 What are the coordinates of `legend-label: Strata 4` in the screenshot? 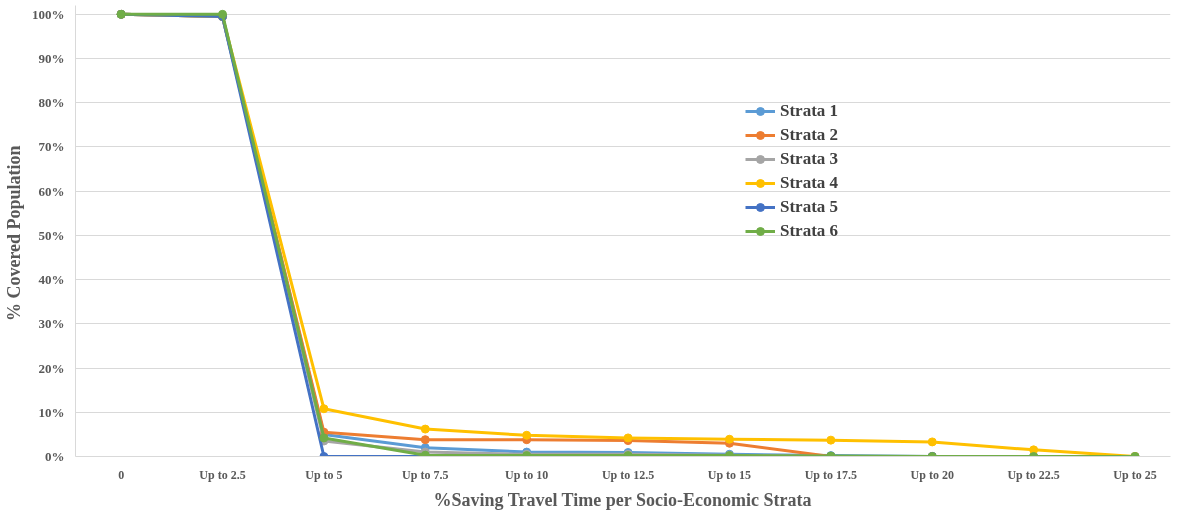 It's located at (809, 183).